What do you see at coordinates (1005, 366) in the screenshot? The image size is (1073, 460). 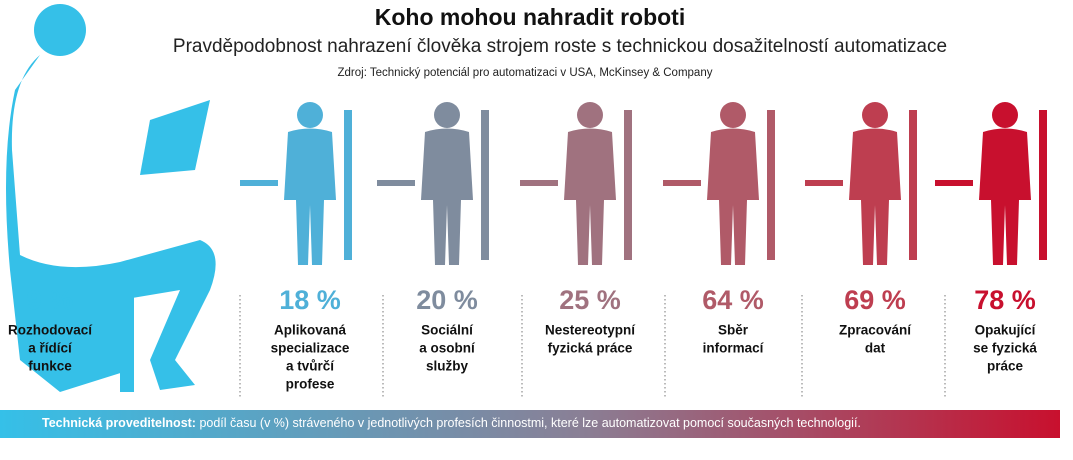 I see `category-label: práce` at bounding box center [1005, 366].